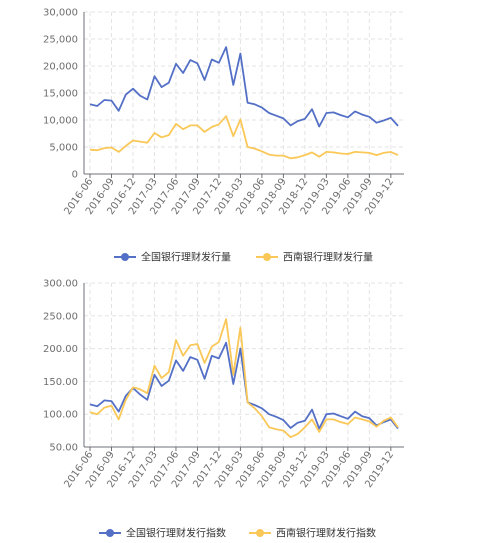  Describe the element at coordinates (326, 533) in the screenshot. I see `legend-label: 西南银行理财发行指数` at that location.